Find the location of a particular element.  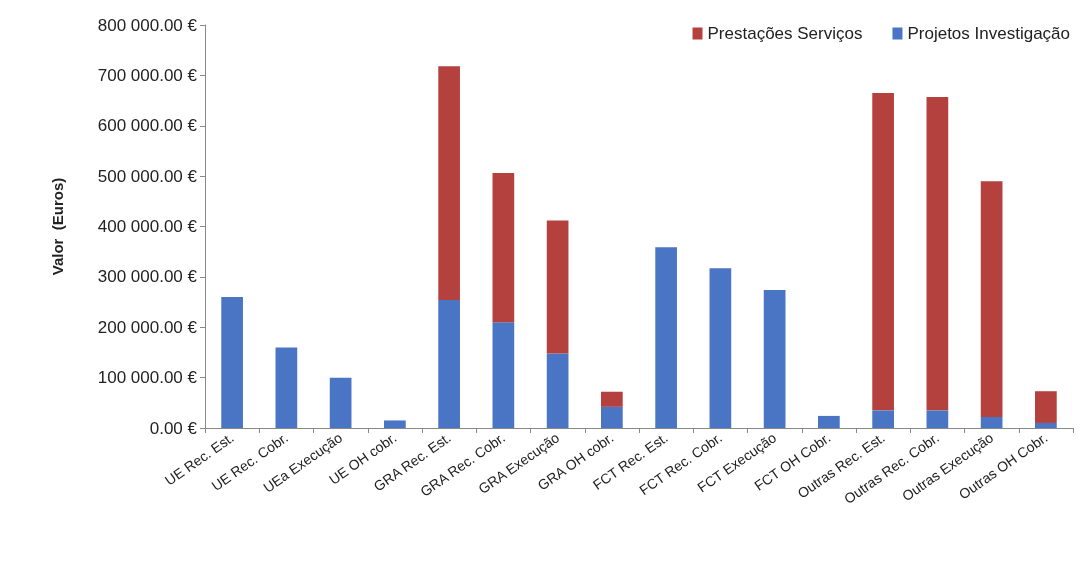

y-tick-label: 700 000.00 € is located at coordinates (147, 75).